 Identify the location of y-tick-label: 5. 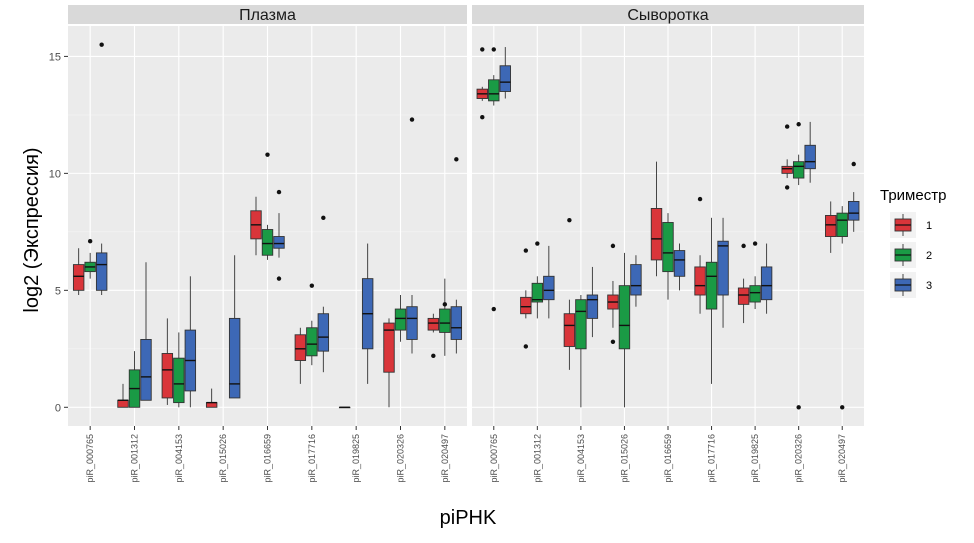
(58, 291).